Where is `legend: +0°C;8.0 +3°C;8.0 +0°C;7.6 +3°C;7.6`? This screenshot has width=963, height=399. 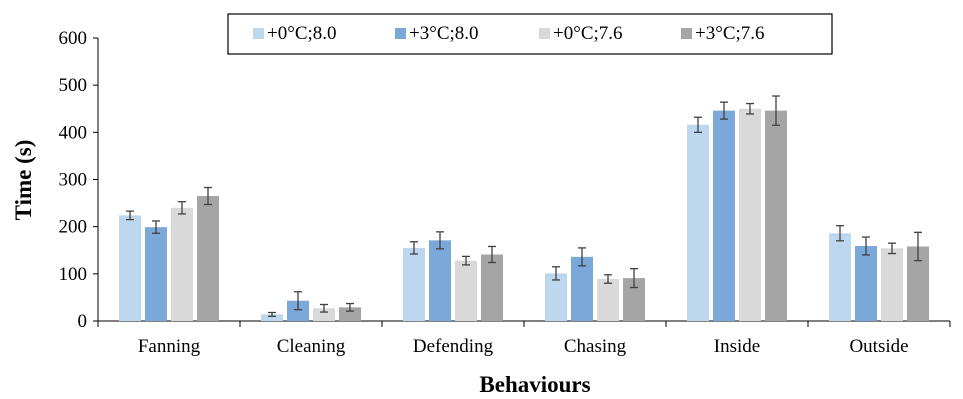 legend: +0°C;8.0 +3°C;8.0 +0°C;7.6 +3°C;7.6 is located at coordinates (530, 34).